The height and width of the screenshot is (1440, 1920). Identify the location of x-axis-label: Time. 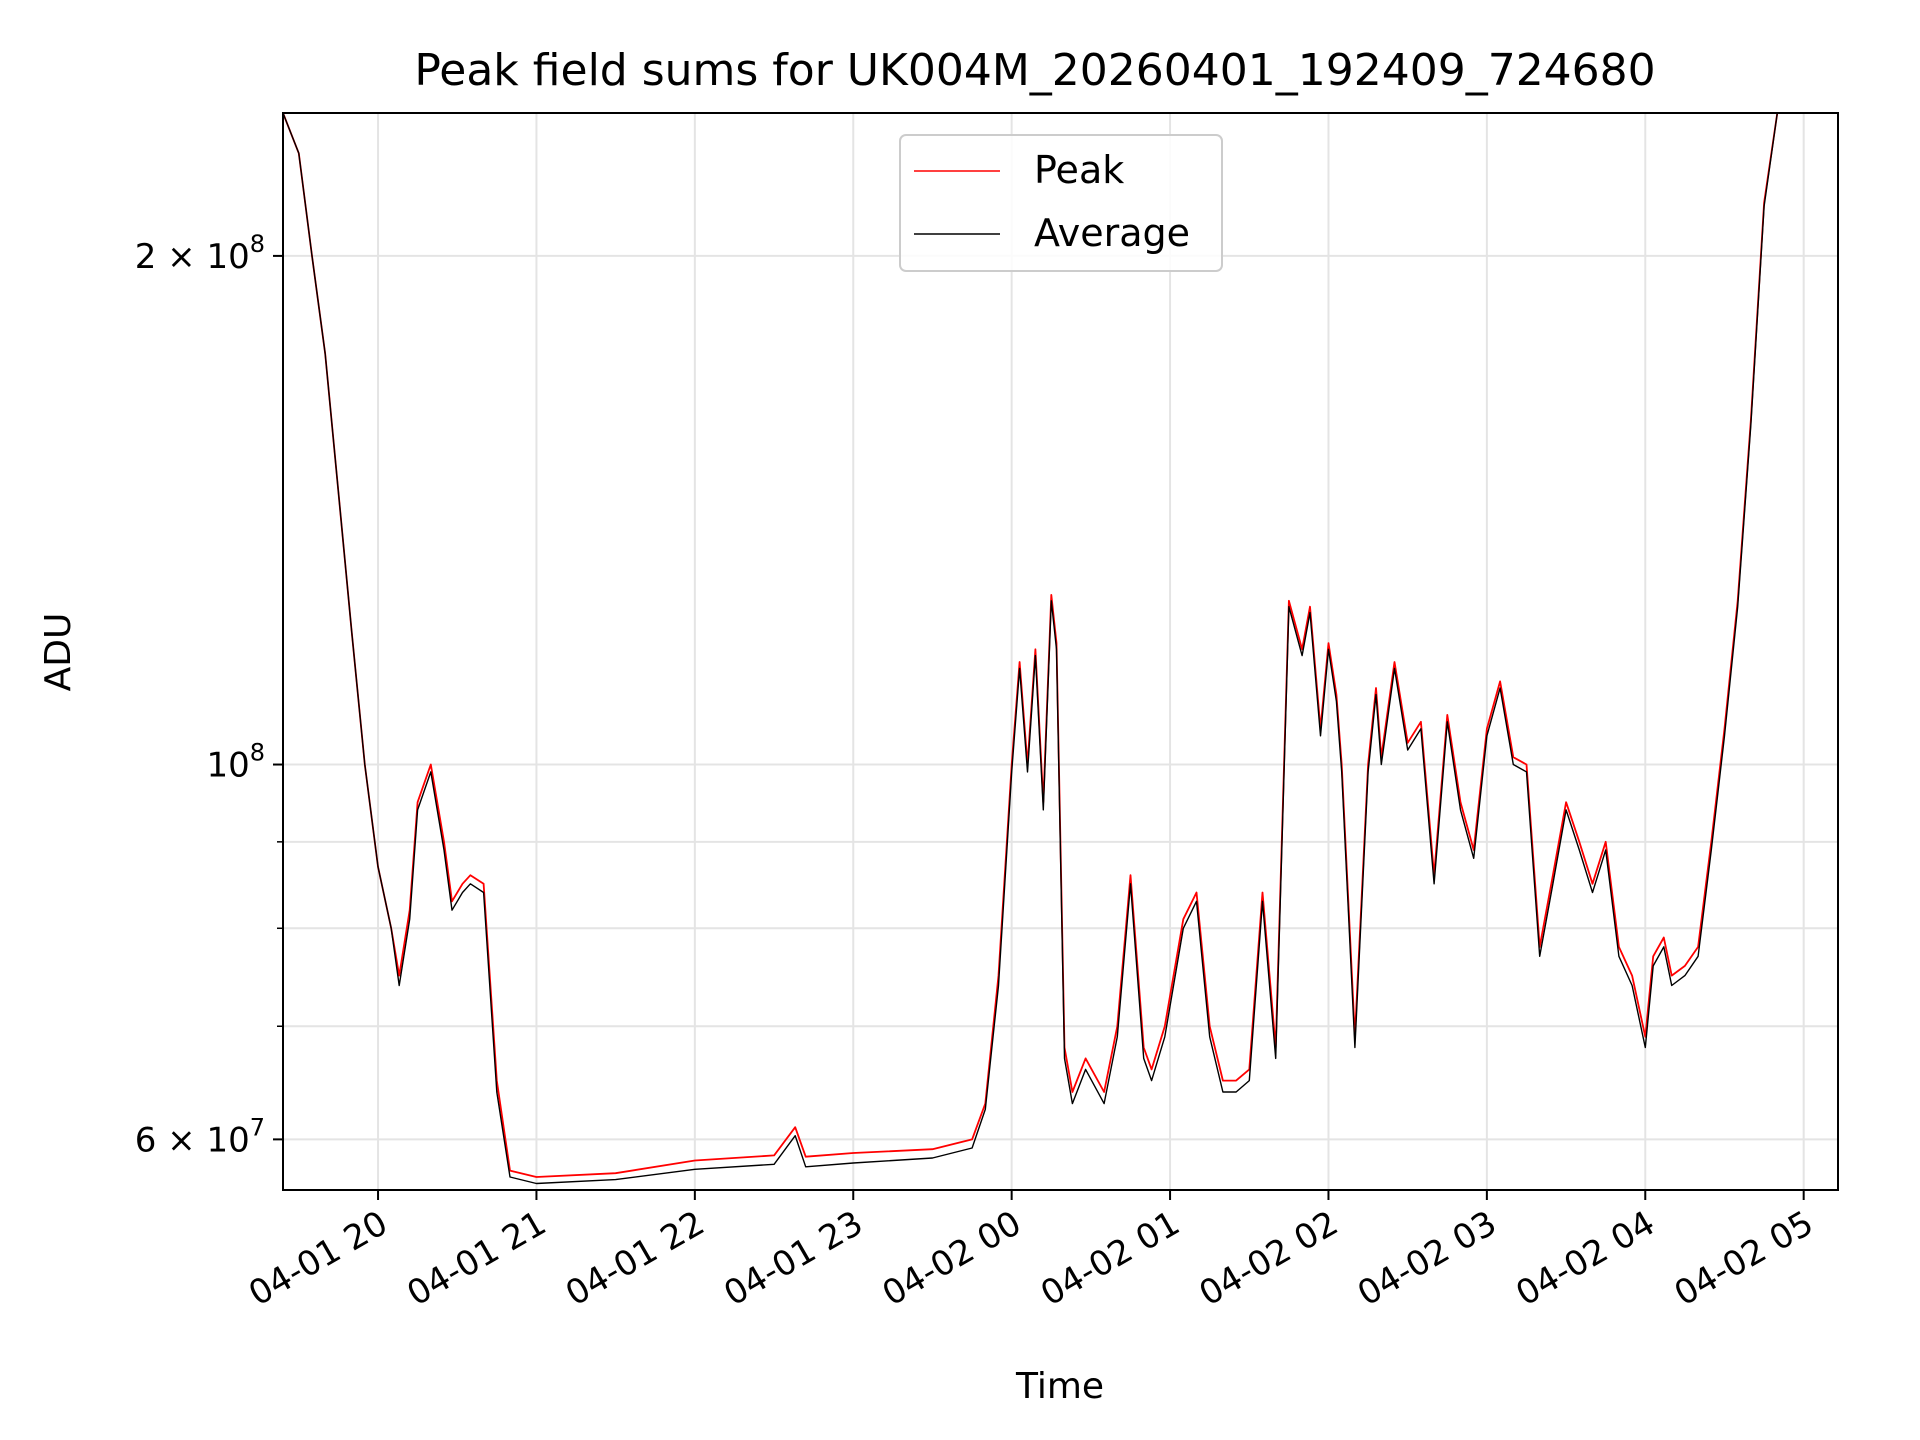
(1059, 1386).